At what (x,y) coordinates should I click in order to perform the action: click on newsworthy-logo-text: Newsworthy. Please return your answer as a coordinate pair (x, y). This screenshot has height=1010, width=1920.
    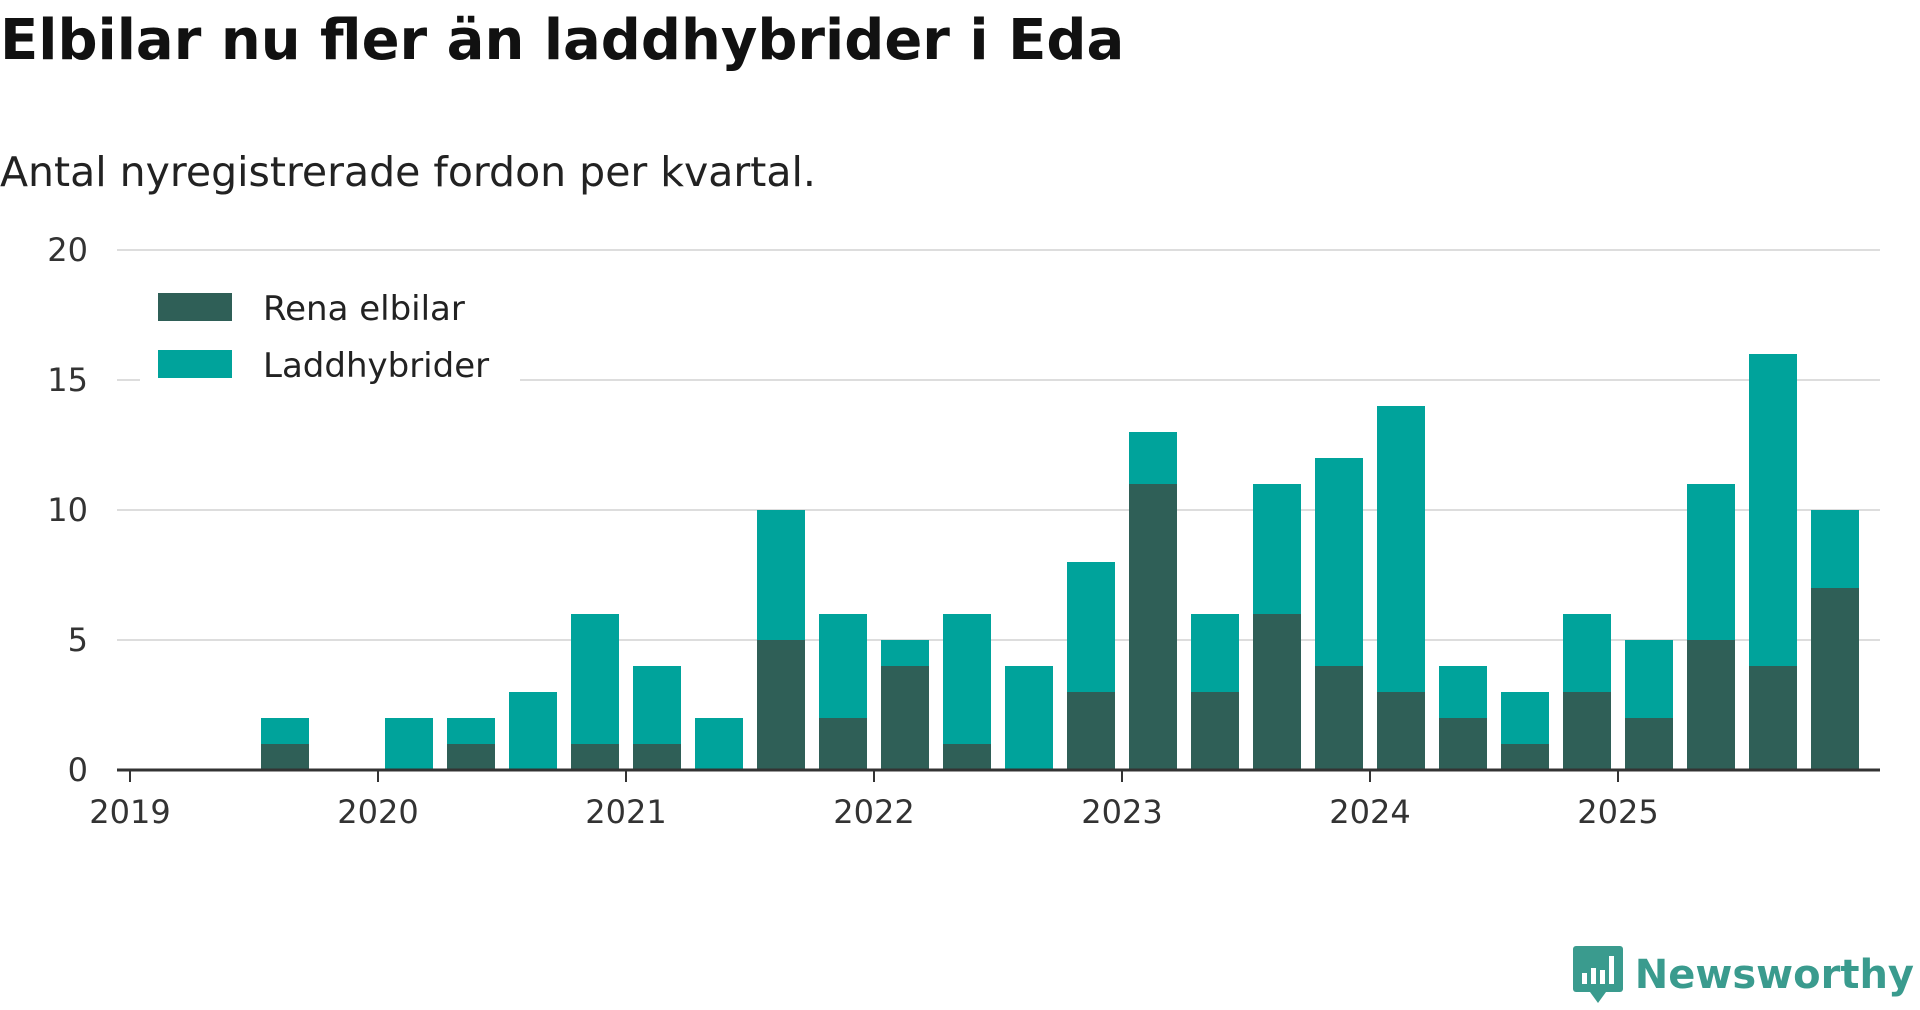
    Looking at the image, I should click on (1774, 975).